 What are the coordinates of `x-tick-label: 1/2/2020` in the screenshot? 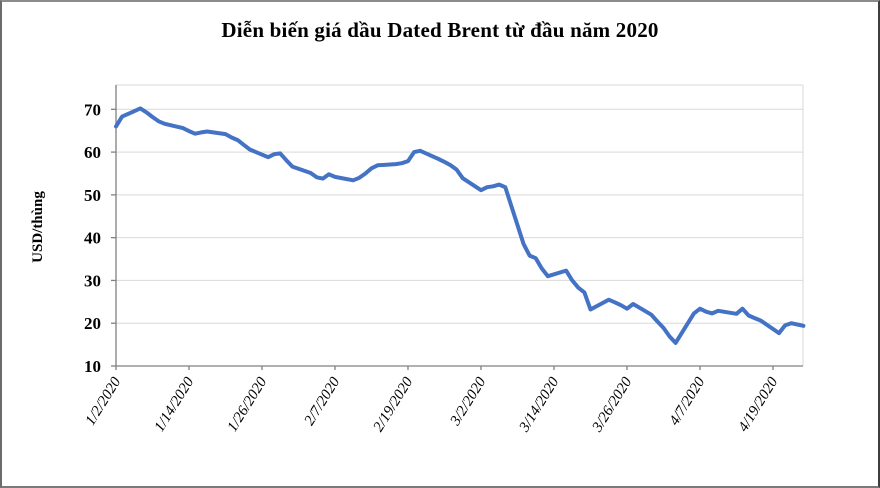 It's located at (104, 401).